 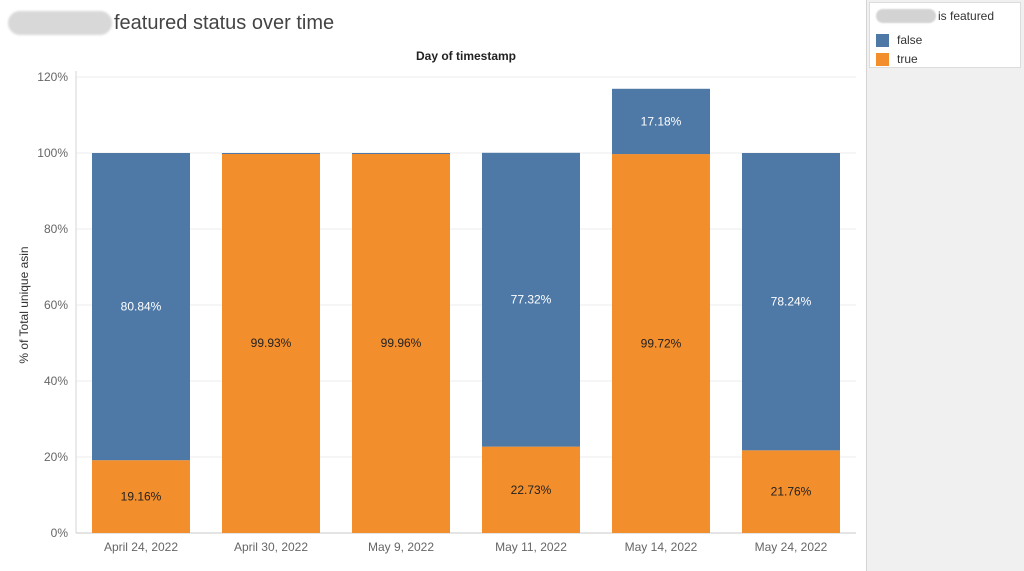 I want to click on data-label: 99.93%, so click(x=271, y=343).